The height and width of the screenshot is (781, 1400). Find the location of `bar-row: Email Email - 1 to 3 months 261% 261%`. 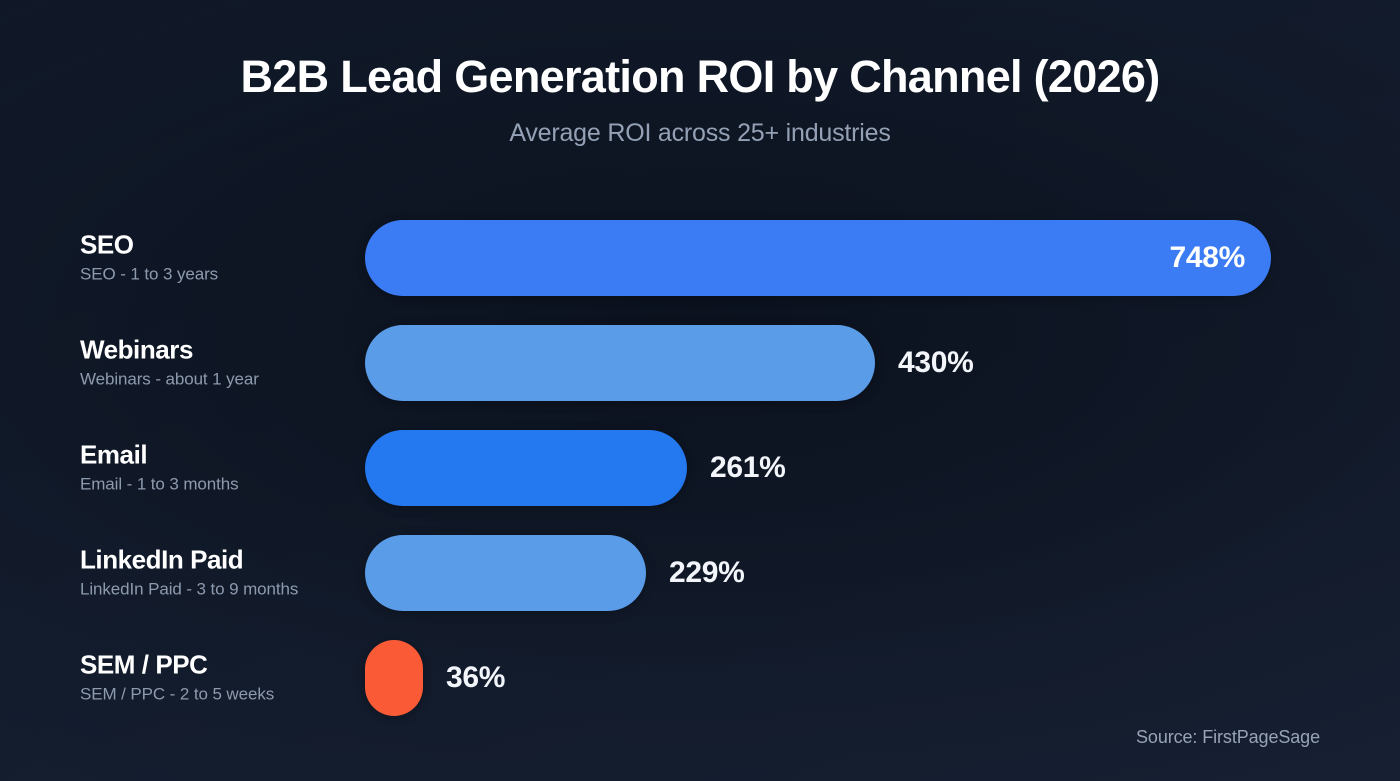

bar-row: Email Email - 1 to 3 months 261% 261% is located at coordinates (700, 467).